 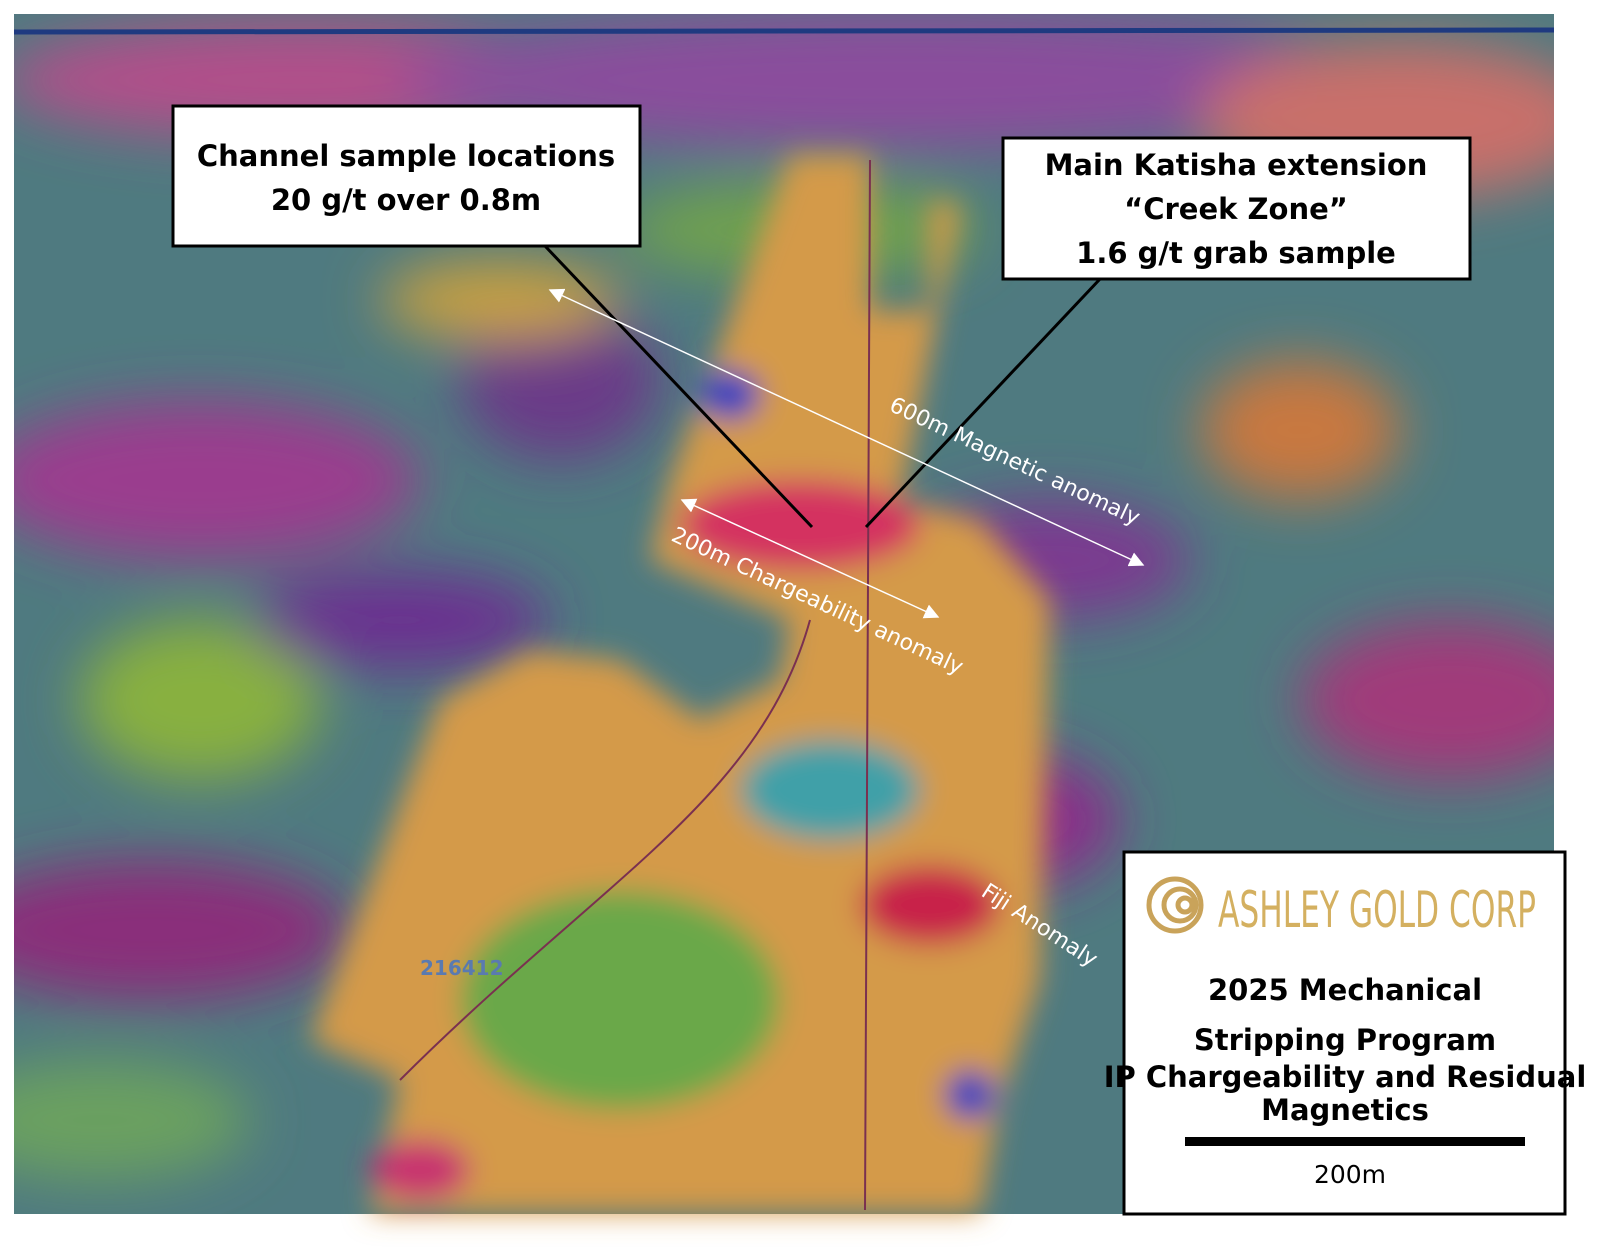 I want to click on legend-subtitle: Magnetics, so click(x=1345, y=1110).